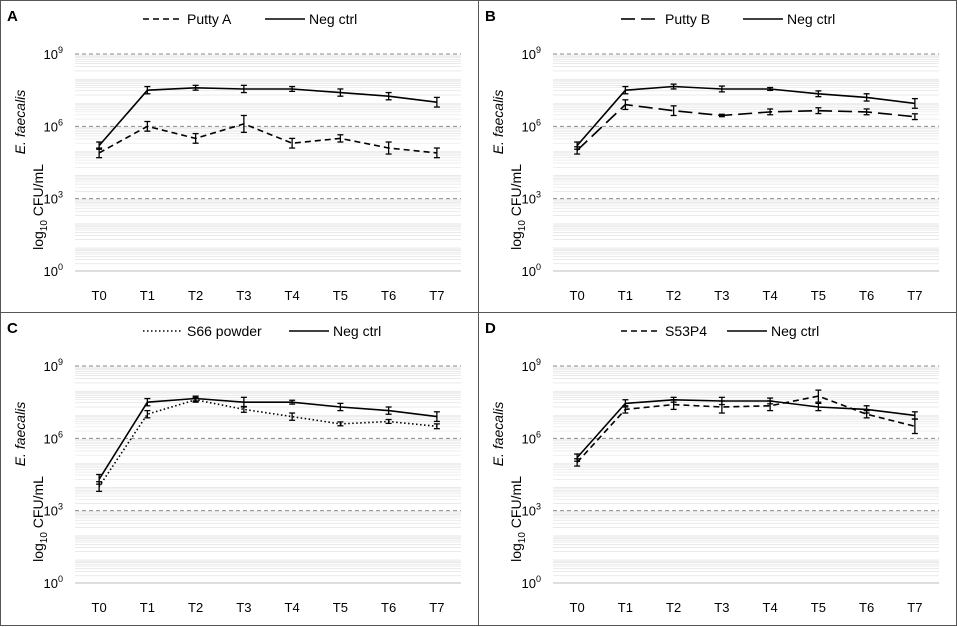  I want to click on panel-letter: A, so click(12, 16).